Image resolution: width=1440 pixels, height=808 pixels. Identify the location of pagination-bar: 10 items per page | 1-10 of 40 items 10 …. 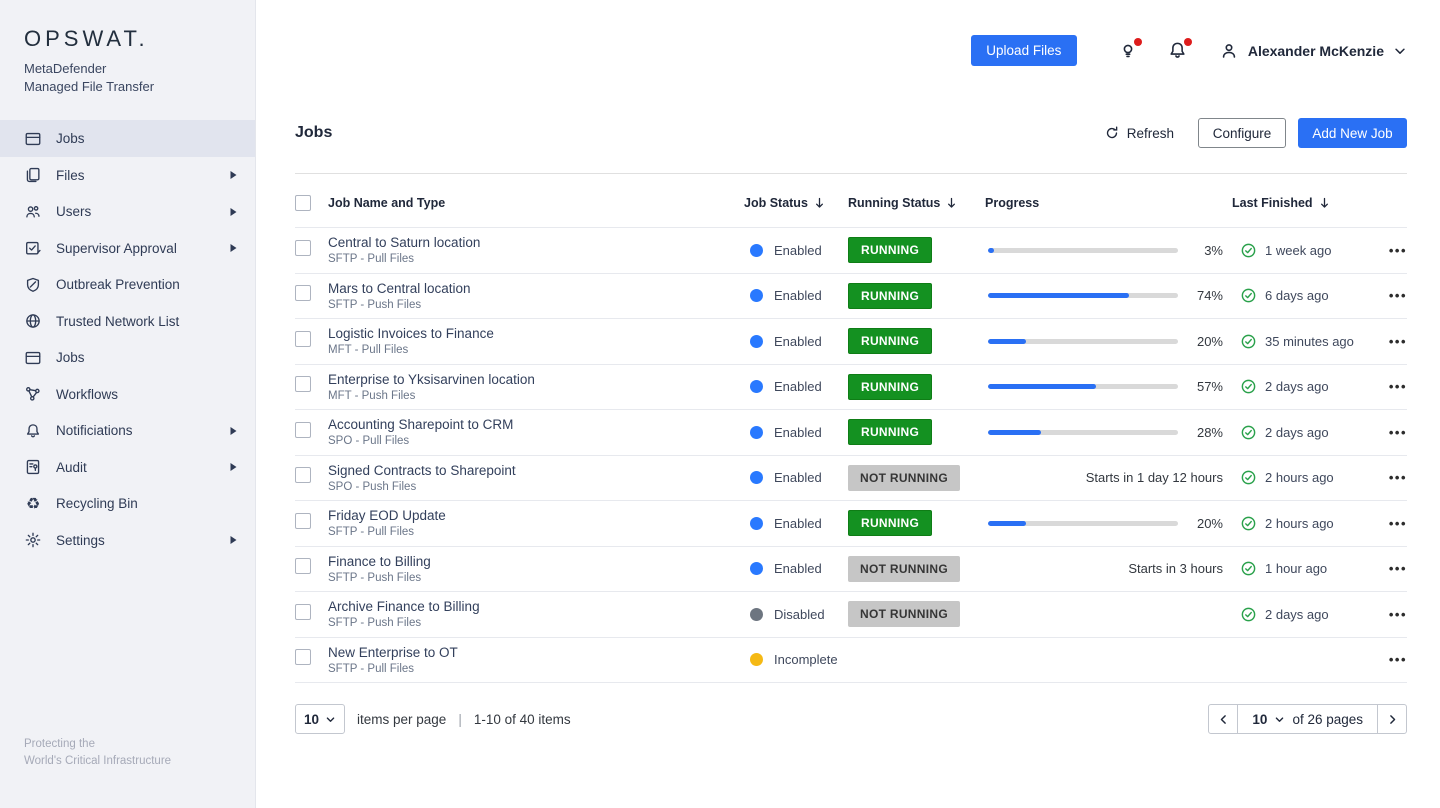
(851, 719).